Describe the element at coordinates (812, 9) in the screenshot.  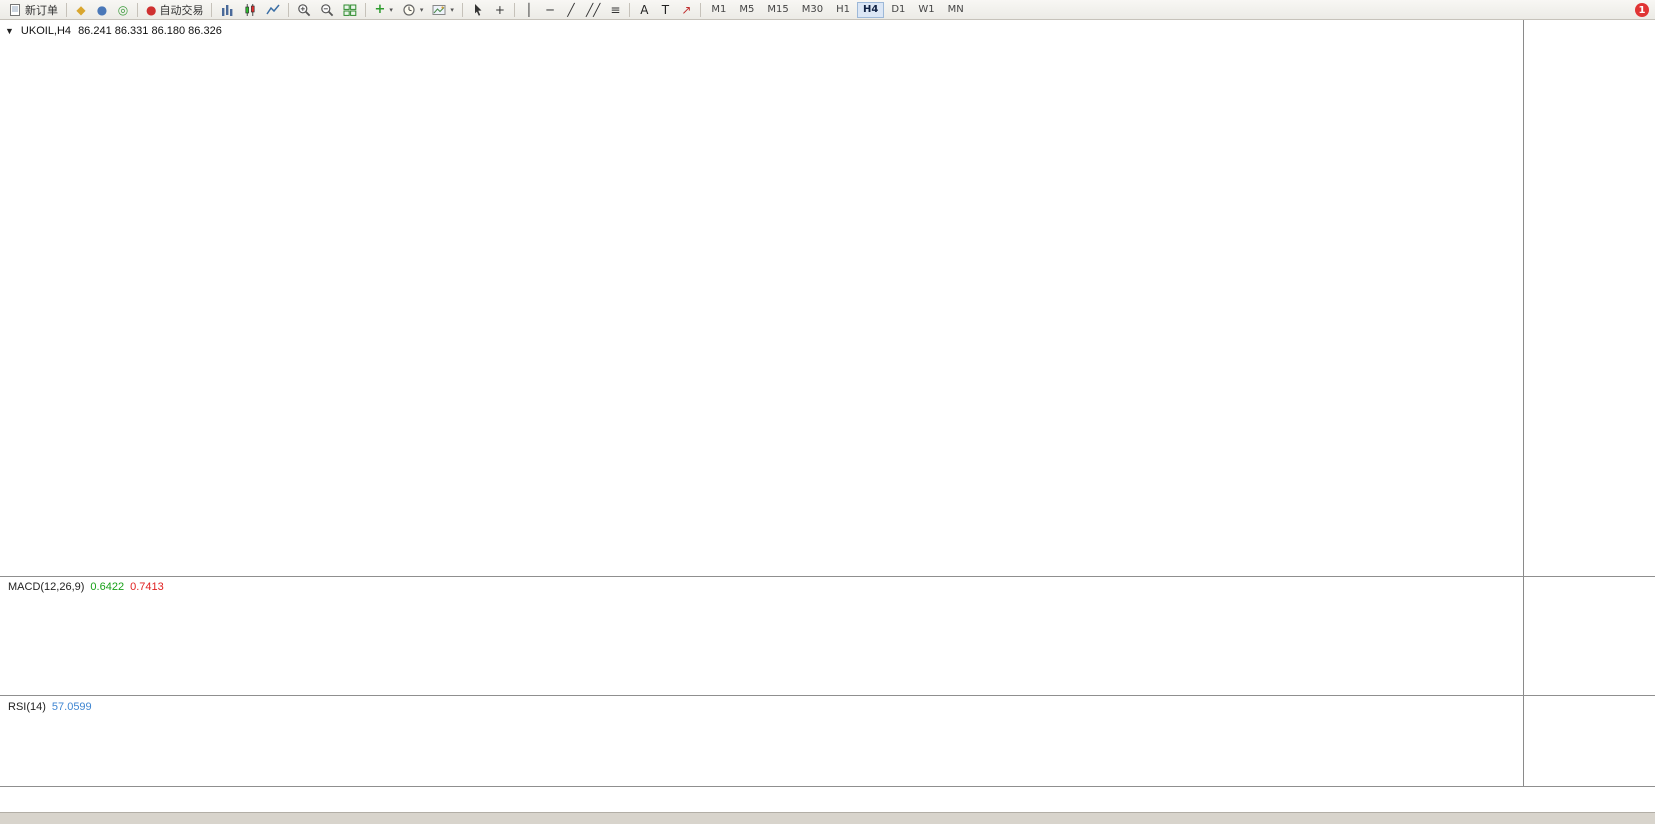
I see `timeframe-m30-button: M30` at that location.